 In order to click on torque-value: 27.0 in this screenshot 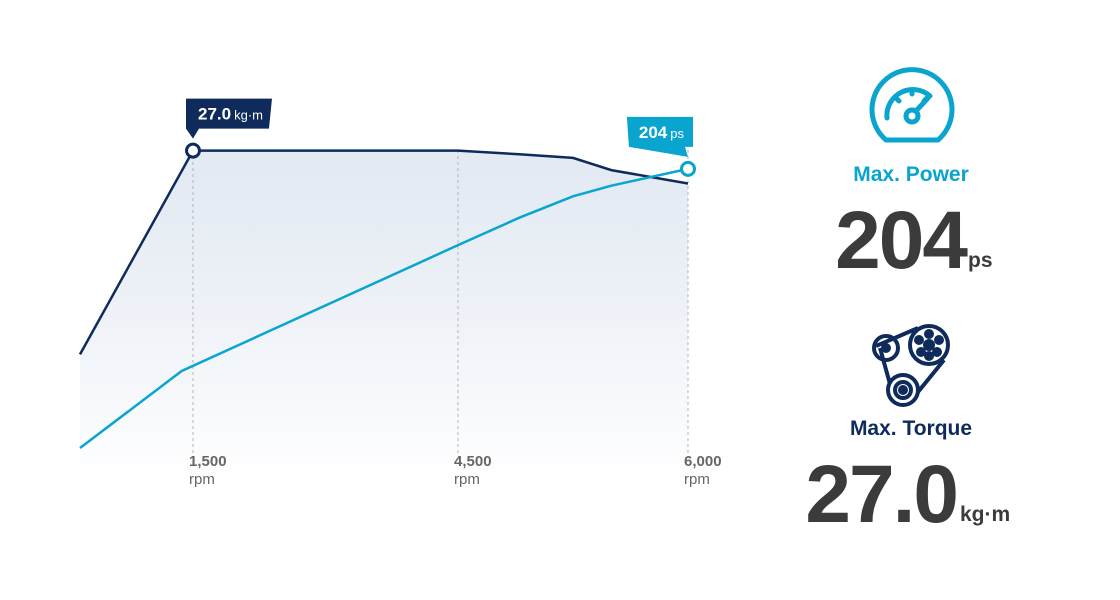, I will do `click(881, 494)`.